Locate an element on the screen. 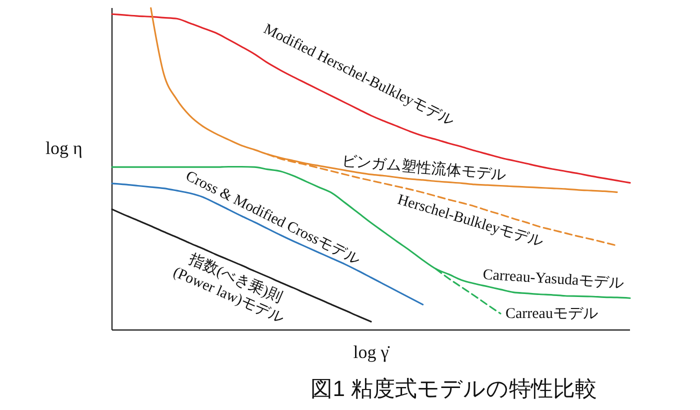 This screenshot has width=700, height=410. text: 図1 粘度式モデルの特性比較 is located at coordinates (454, 388).